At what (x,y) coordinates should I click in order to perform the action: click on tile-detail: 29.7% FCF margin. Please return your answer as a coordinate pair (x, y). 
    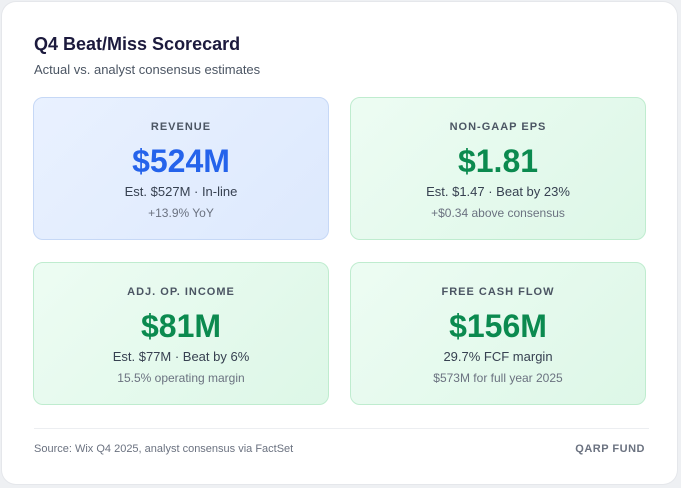
    Looking at the image, I should click on (498, 356).